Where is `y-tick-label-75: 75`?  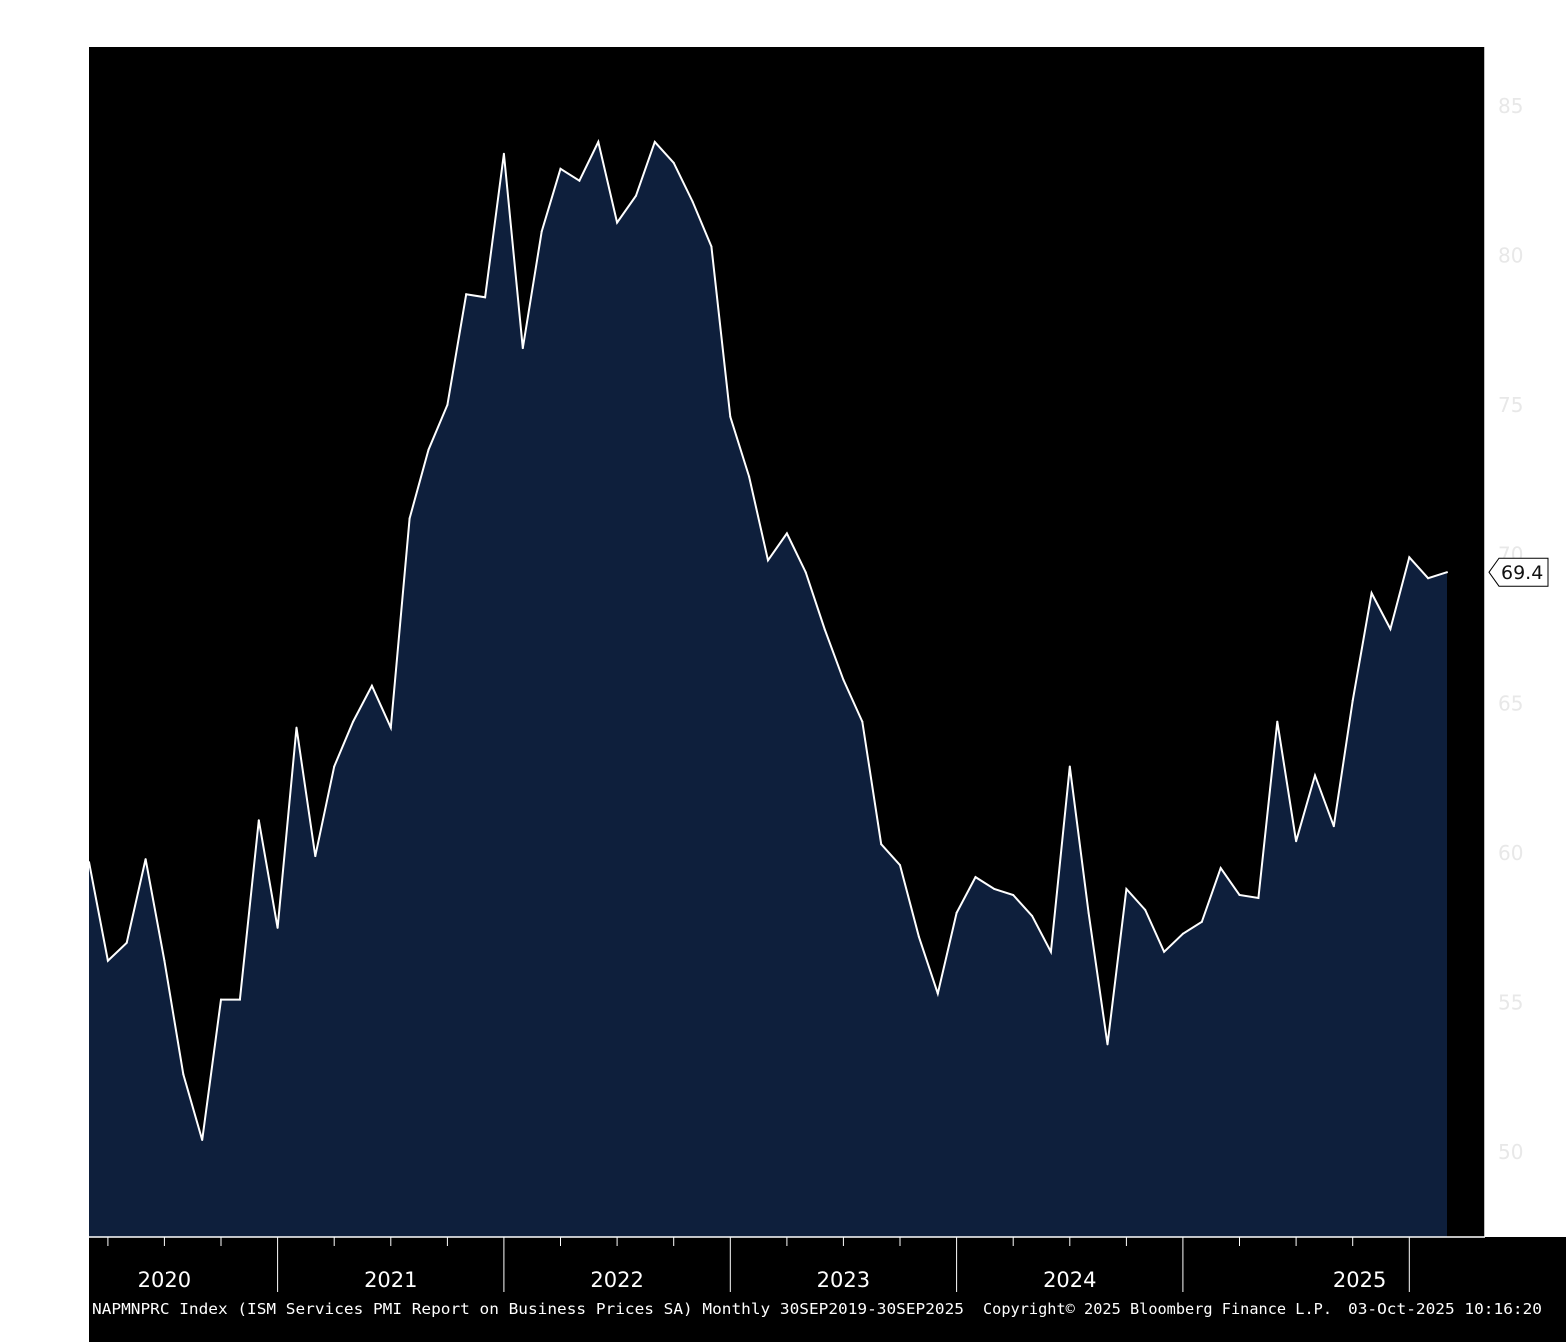 y-tick-label-75: 75 is located at coordinates (1510, 405).